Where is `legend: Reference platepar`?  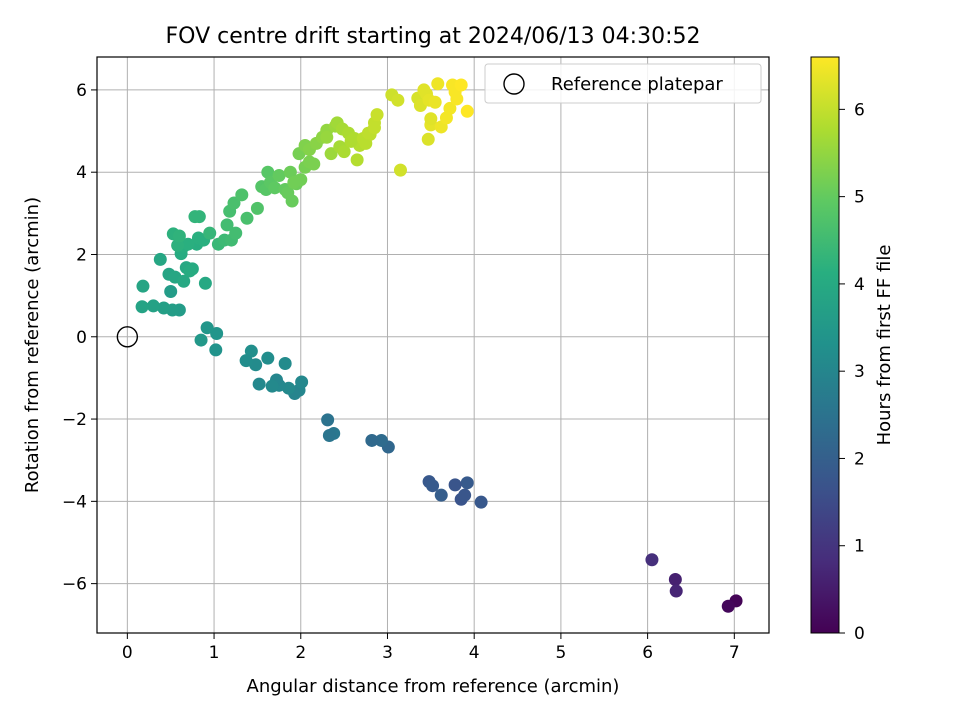
legend: Reference platepar is located at coordinates (623, 83).